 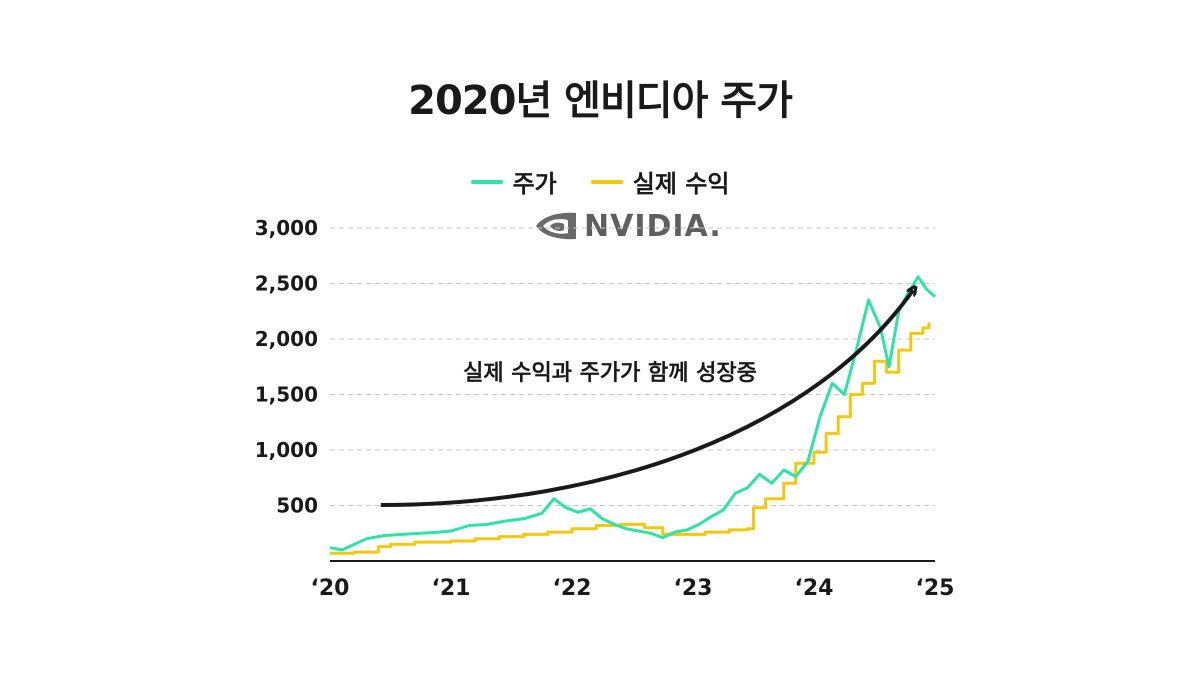 I want to click on nvidia-logo: NVIDIA., so click(x=628, y=226).